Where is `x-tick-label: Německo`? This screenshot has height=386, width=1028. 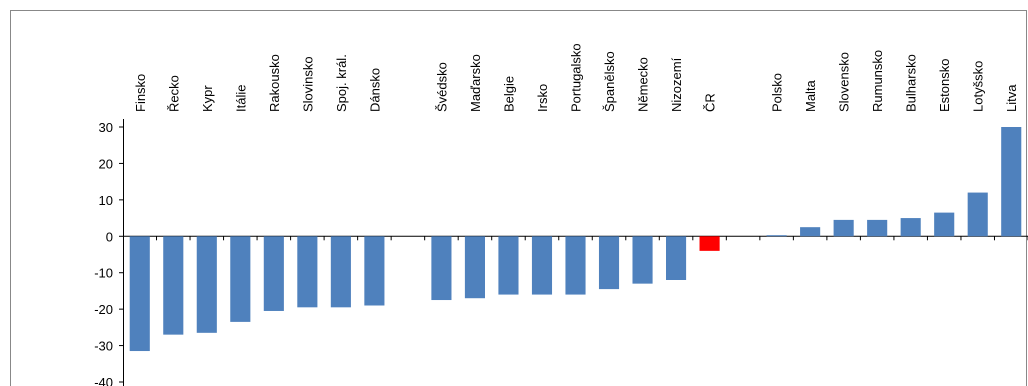 x-tick-label: Německo is located at coordinates (643, 84).